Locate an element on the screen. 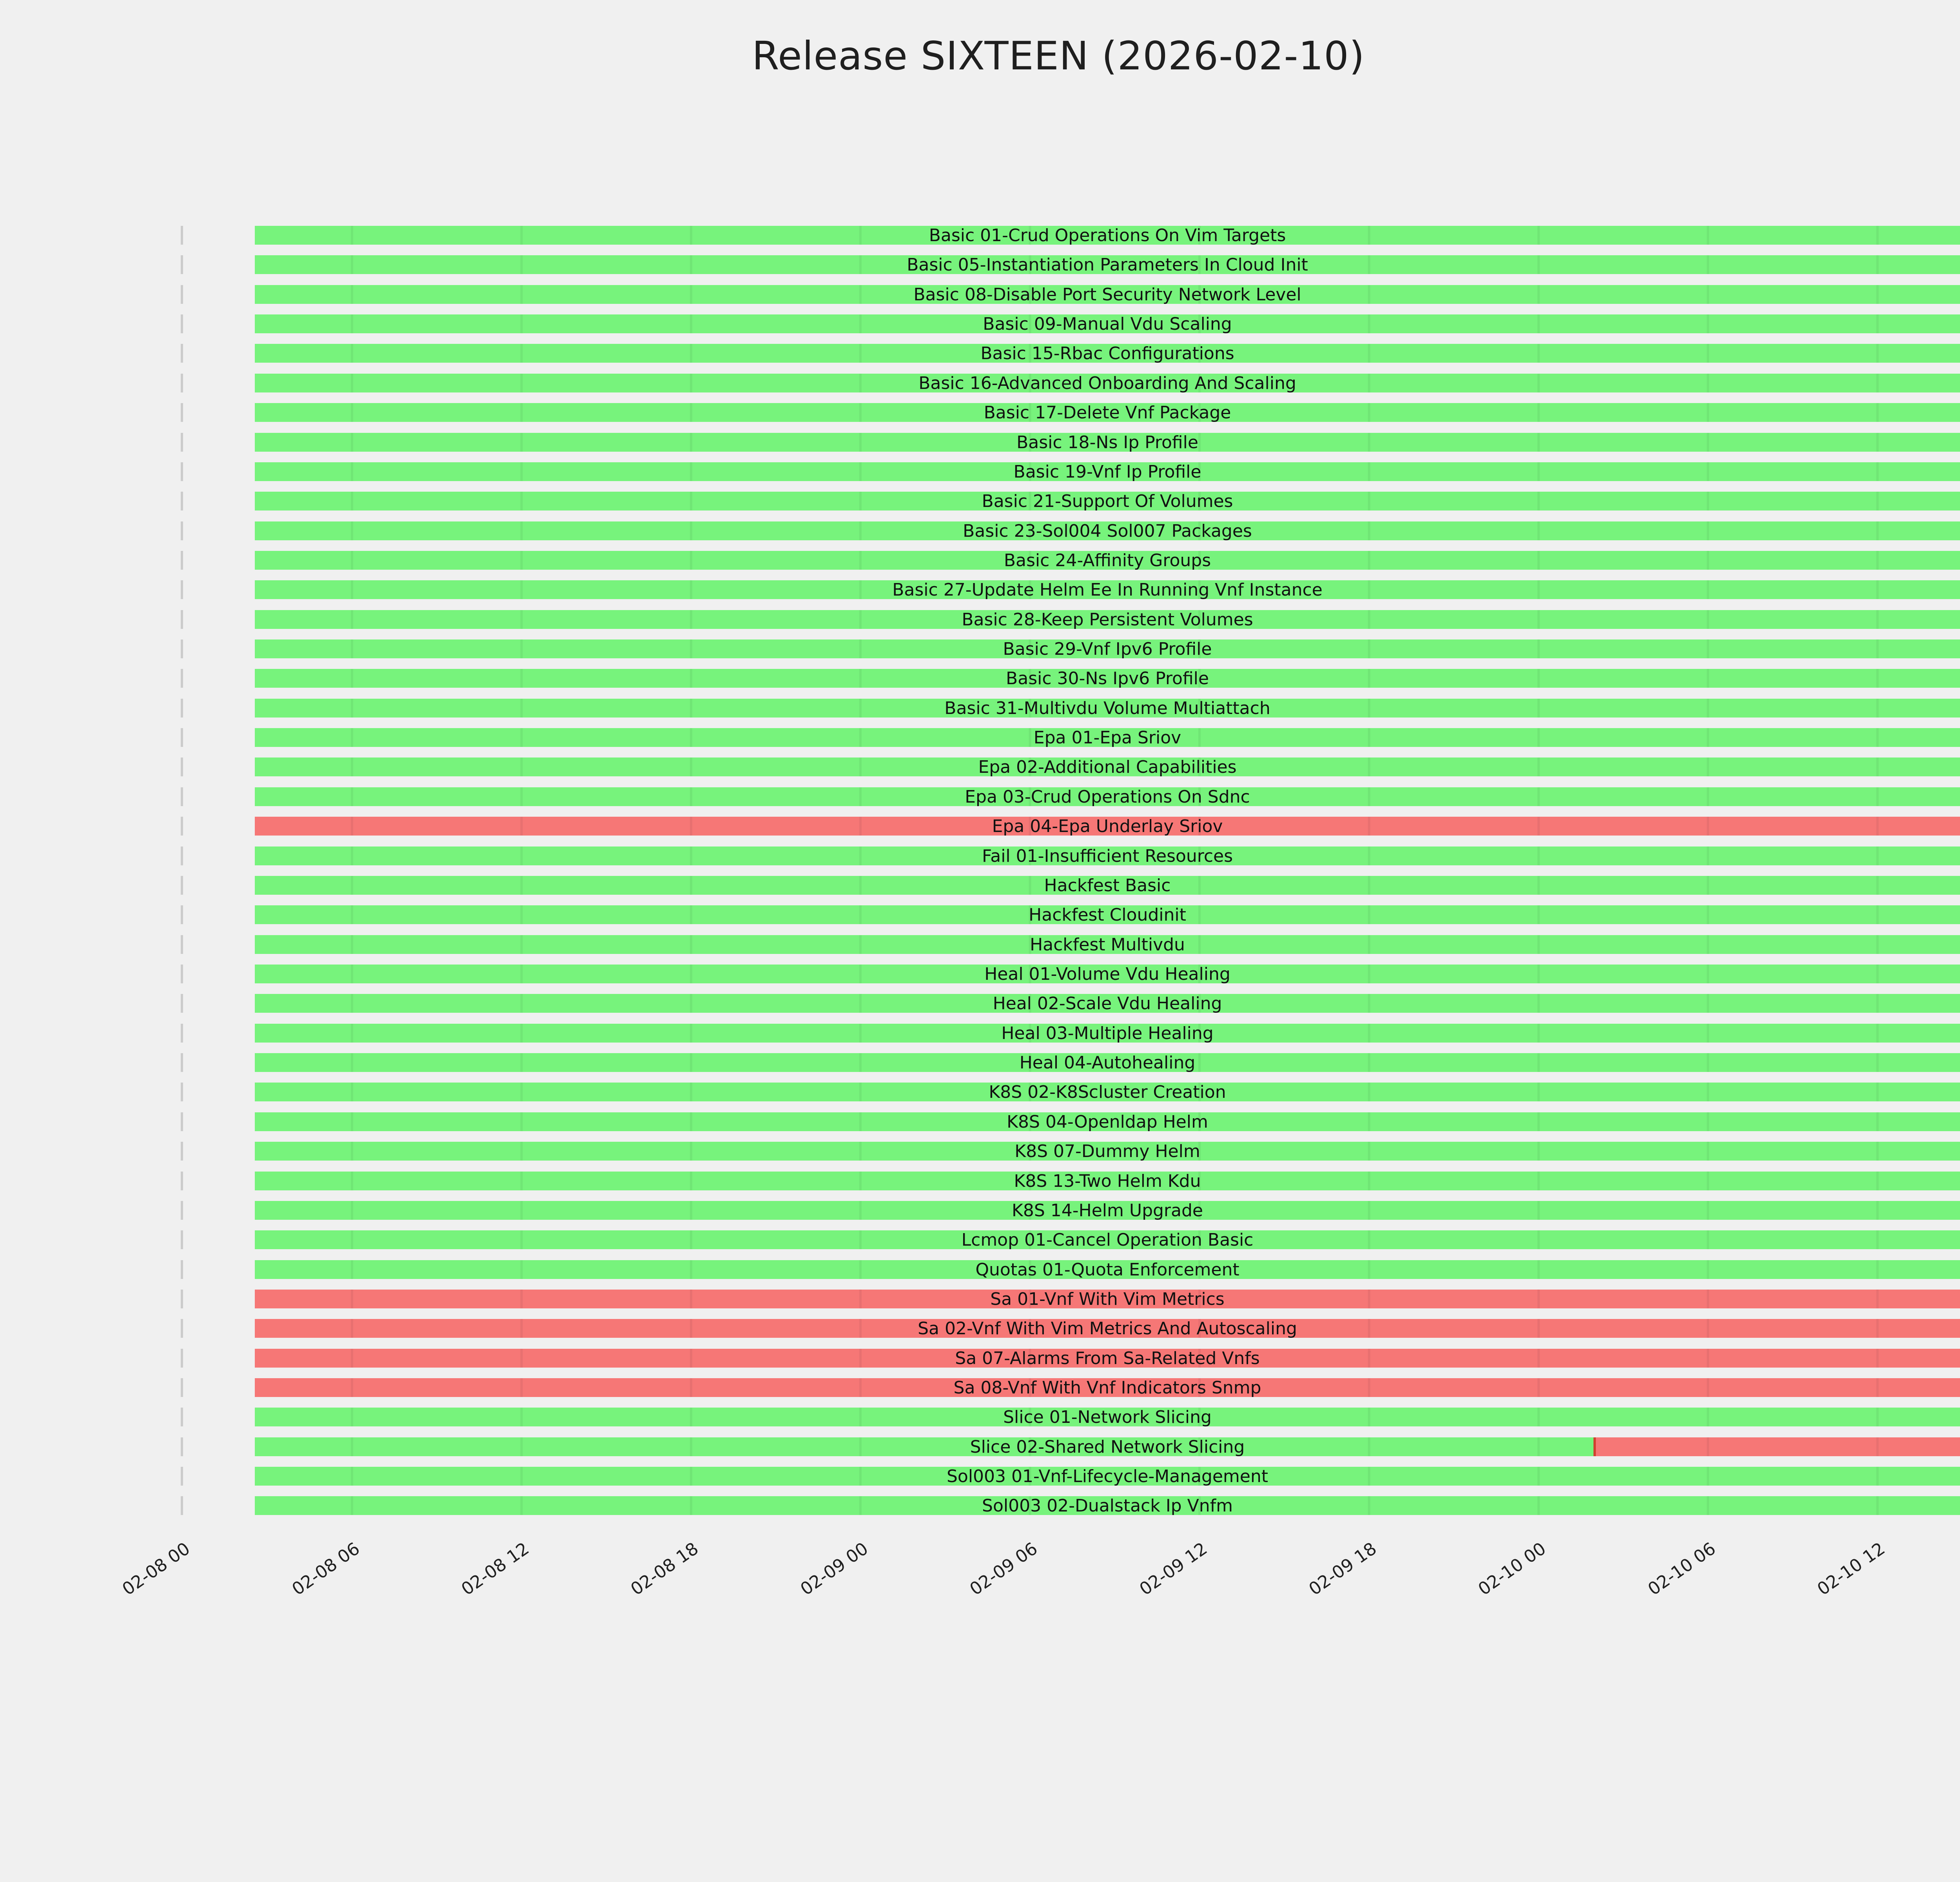  row-label: Basic 30-Ns Ipv6 Profile is located at coordinates (1107, 679).